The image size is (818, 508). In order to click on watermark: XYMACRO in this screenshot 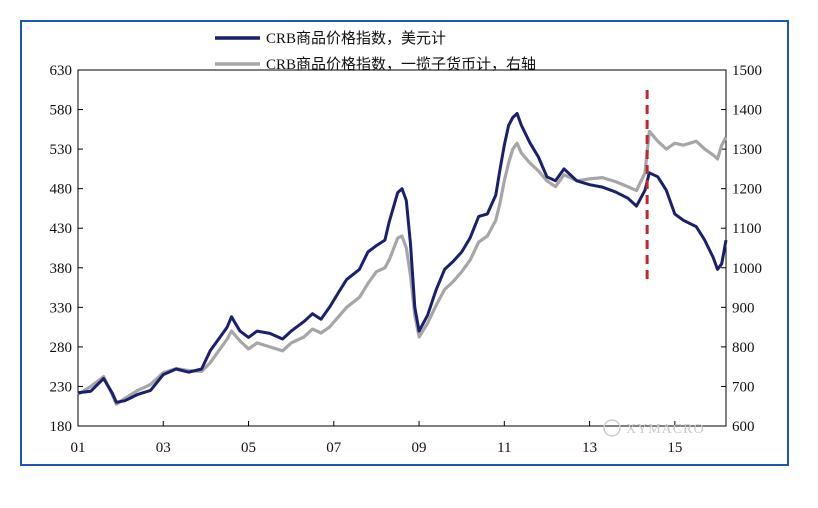, I will do `click(654, 428)`.